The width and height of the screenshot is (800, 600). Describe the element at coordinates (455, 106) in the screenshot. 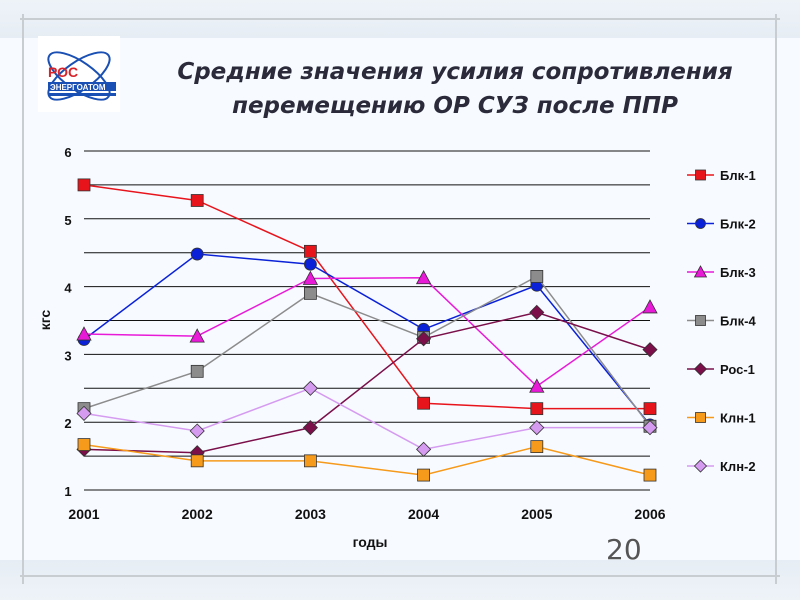

I see `title-line-2: перемещению ОР СУЗ после ППР` at that location.